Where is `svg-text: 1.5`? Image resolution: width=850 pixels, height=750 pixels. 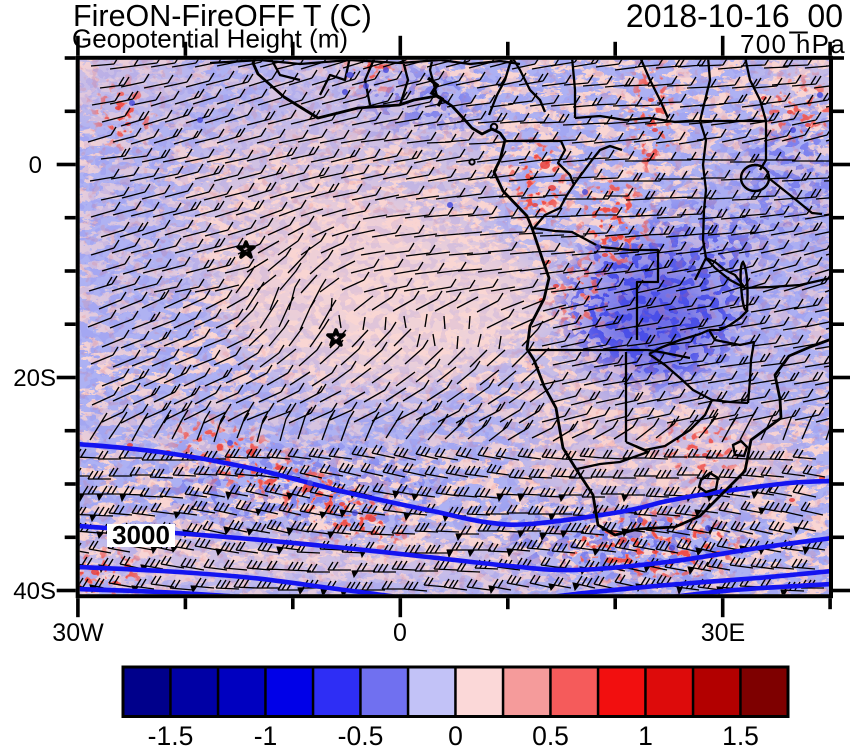
svg-text: 1.5 is located at coordinates (740, 735).